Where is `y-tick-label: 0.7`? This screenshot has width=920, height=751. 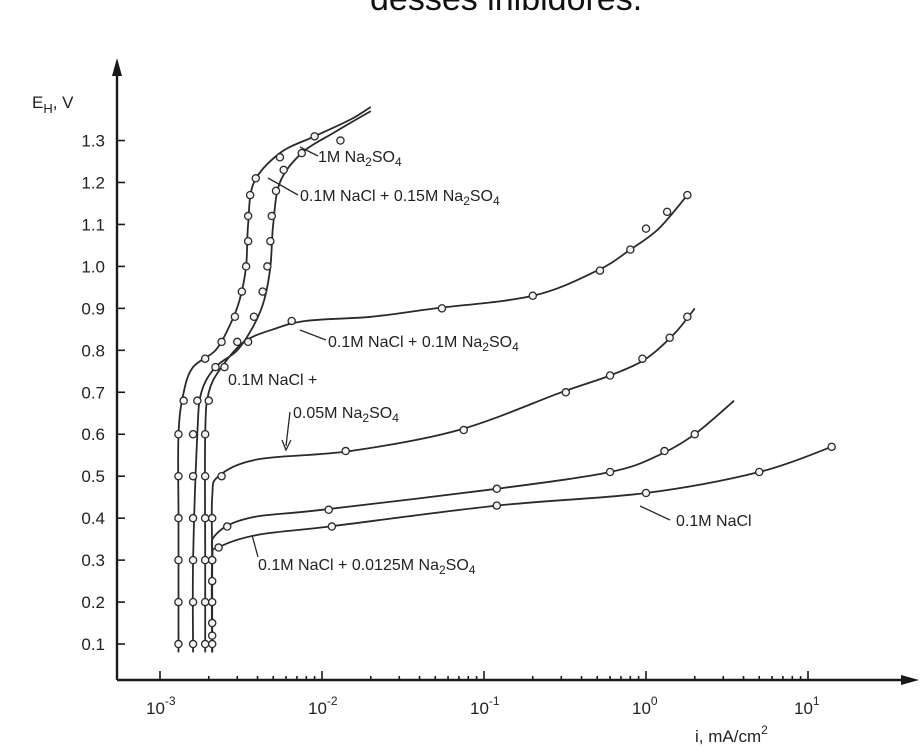
y-tick-label: 0.7 is located at coordinates (93, 392).